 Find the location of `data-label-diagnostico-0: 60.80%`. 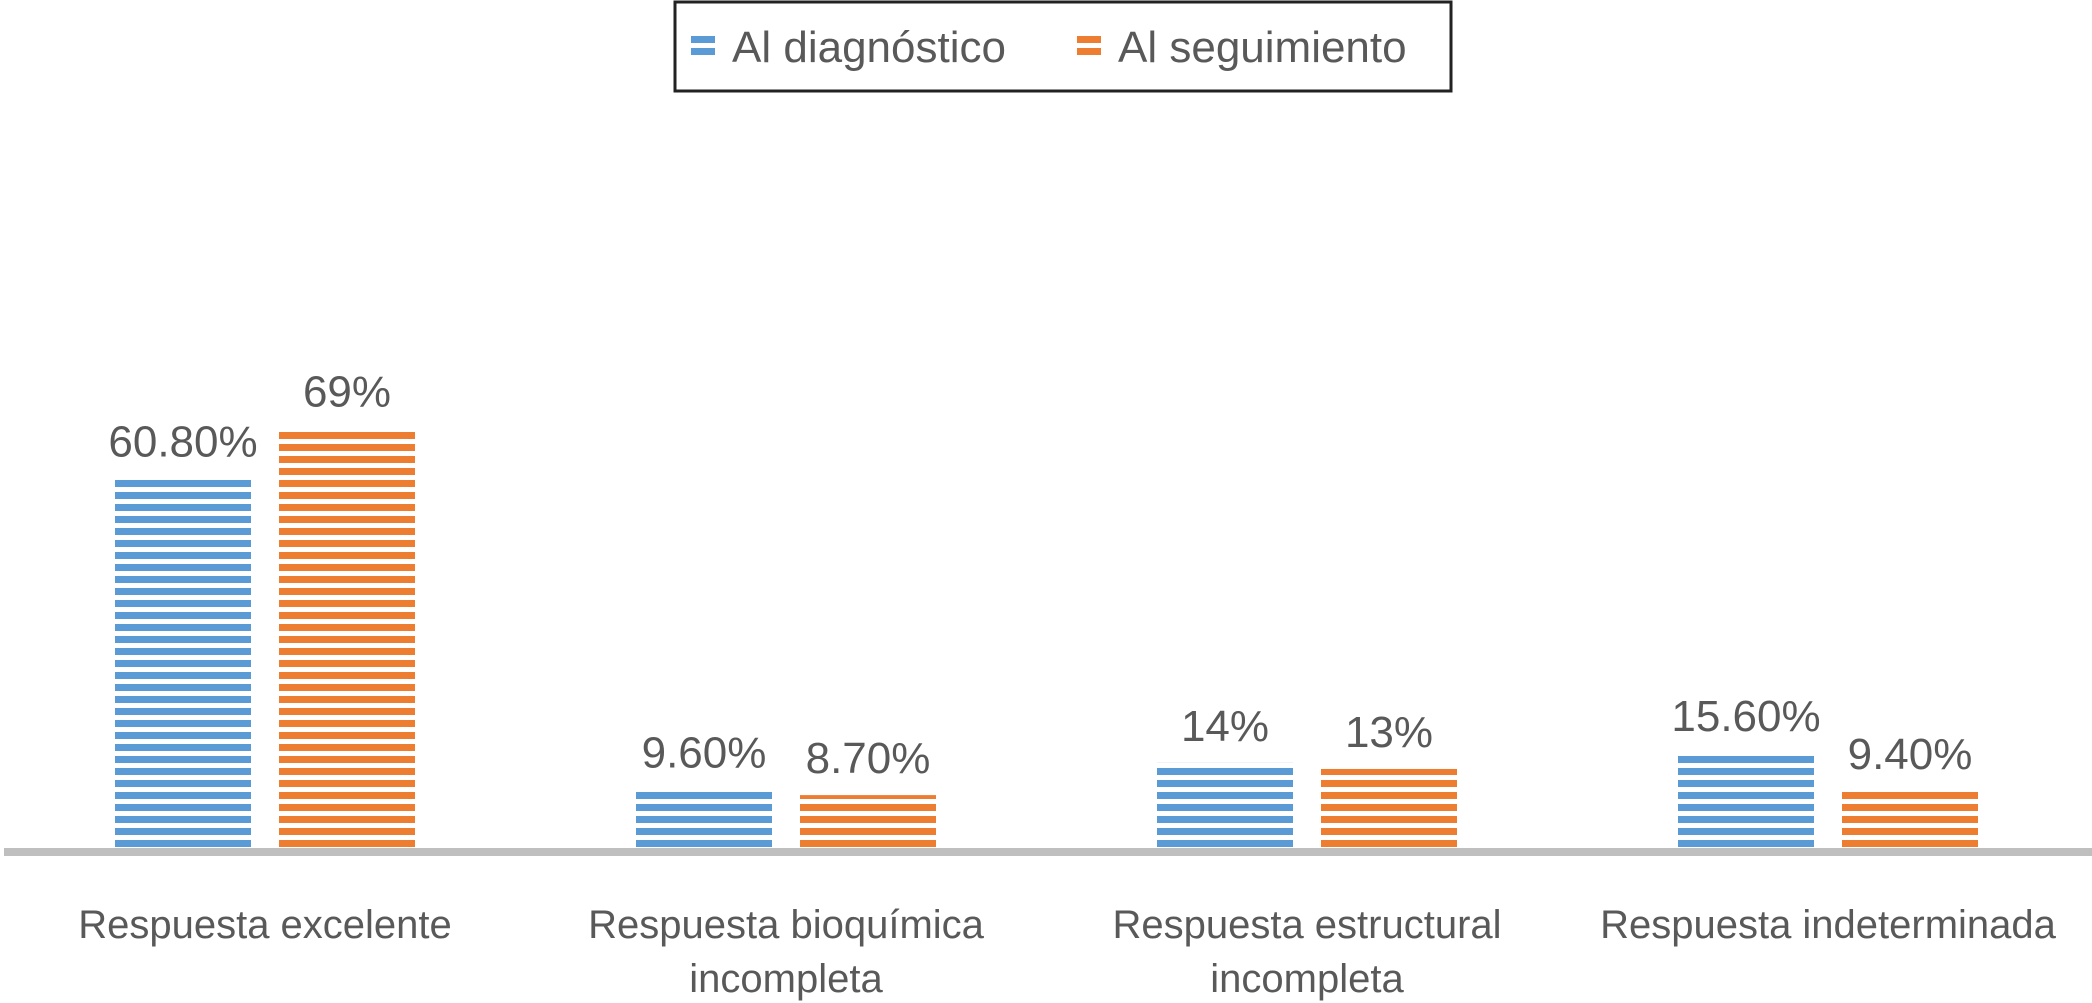

data-label-diagnostico-0: 60.80% is located at coordinates (182, 441).